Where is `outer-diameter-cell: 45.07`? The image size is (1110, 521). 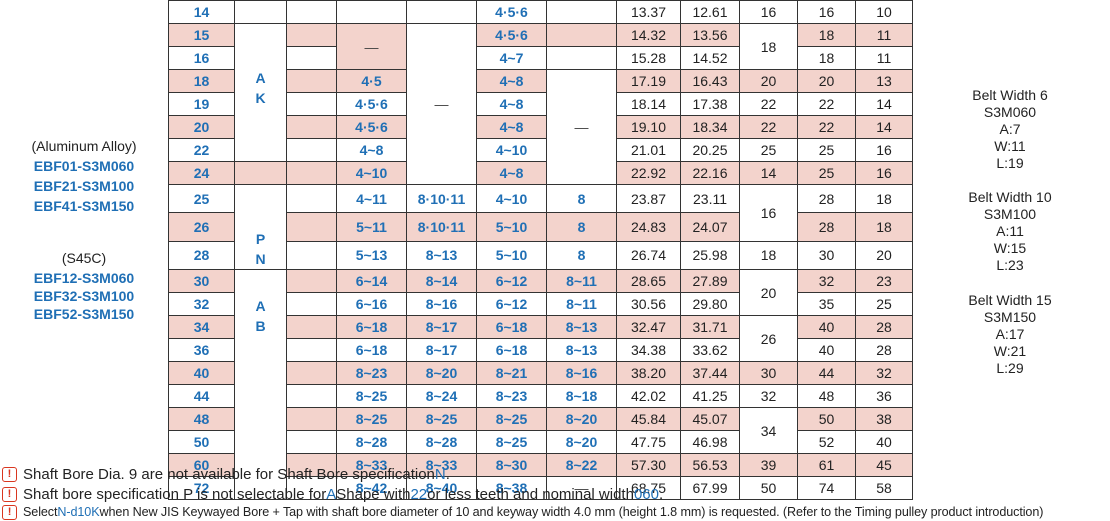
outer-diameter-cell: 45.07 is located at coordinates (710, 419).